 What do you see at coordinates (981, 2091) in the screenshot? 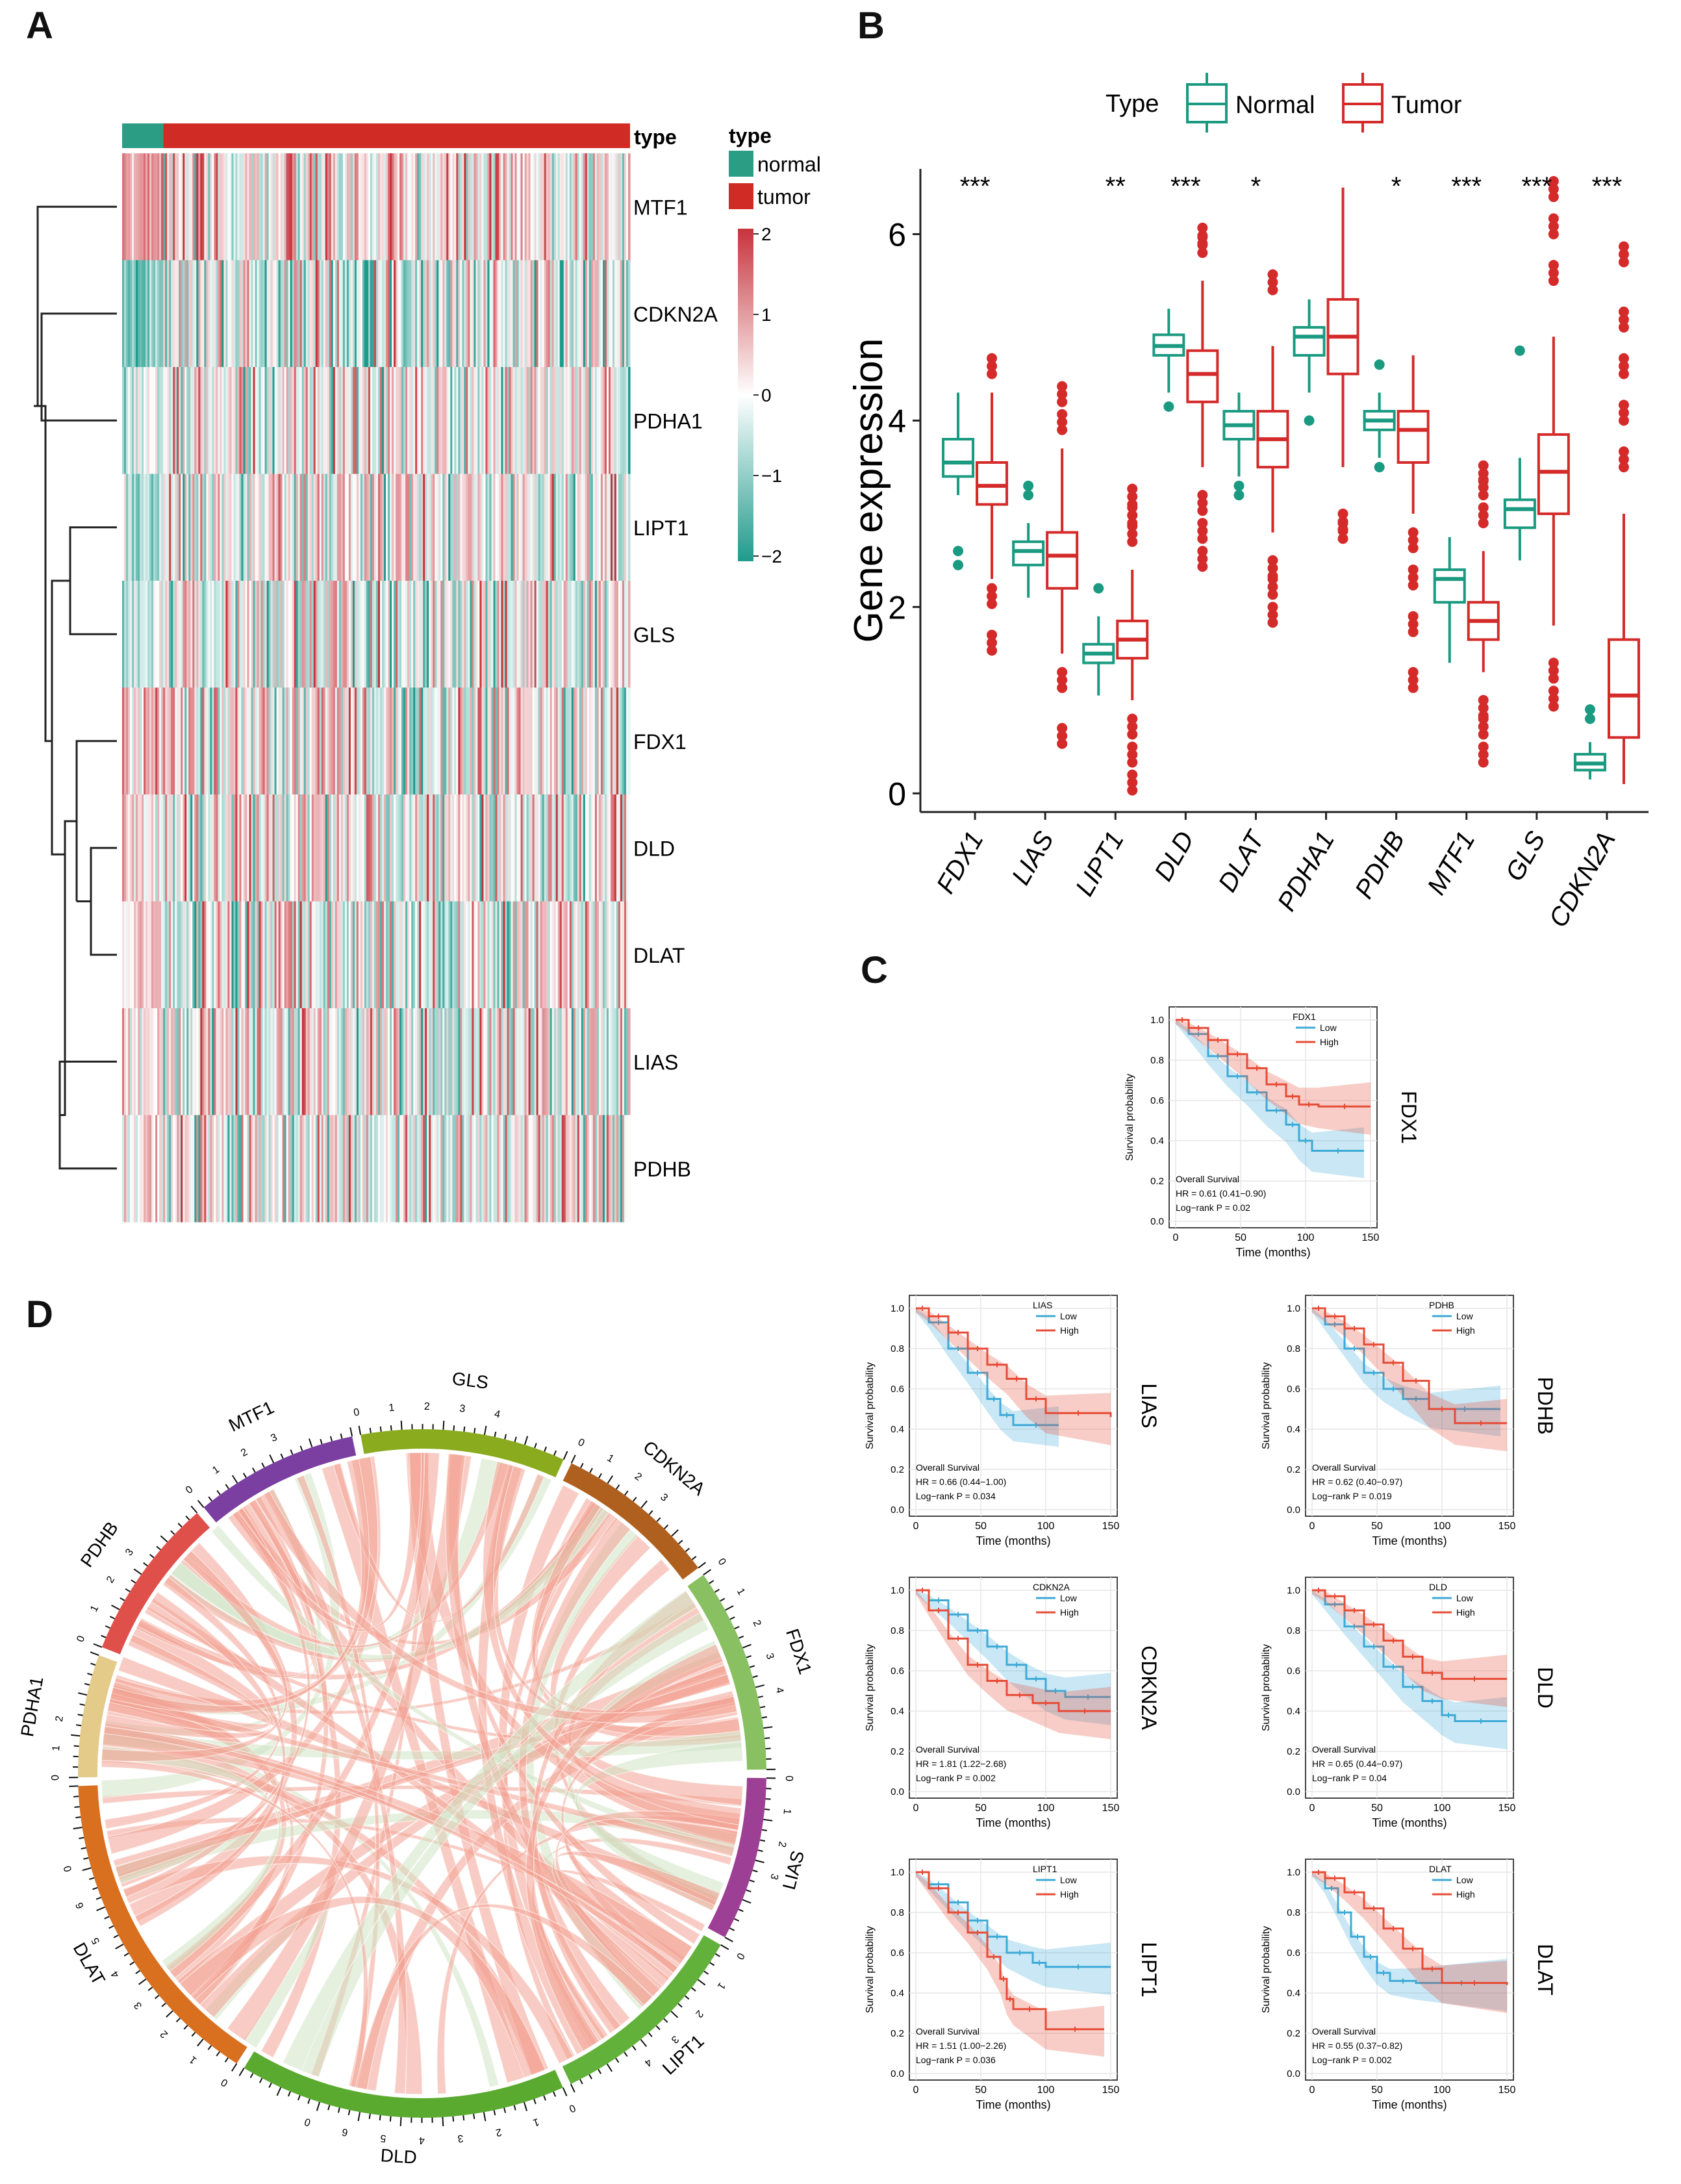
I see `km-x-tick: 50` at bounding box center [981, 2091].